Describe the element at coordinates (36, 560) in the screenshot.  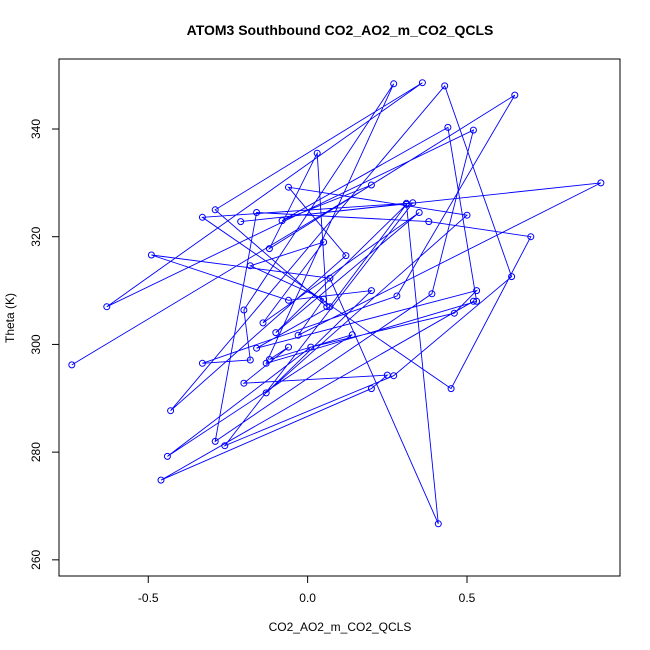
I see `y-tick-label: 260` at that location.